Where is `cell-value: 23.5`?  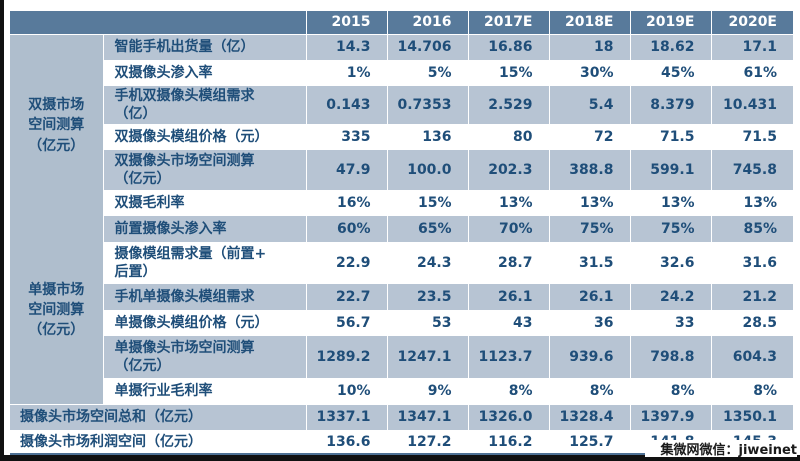 cell-value: 23.5 is located at coordinates (428, 297).